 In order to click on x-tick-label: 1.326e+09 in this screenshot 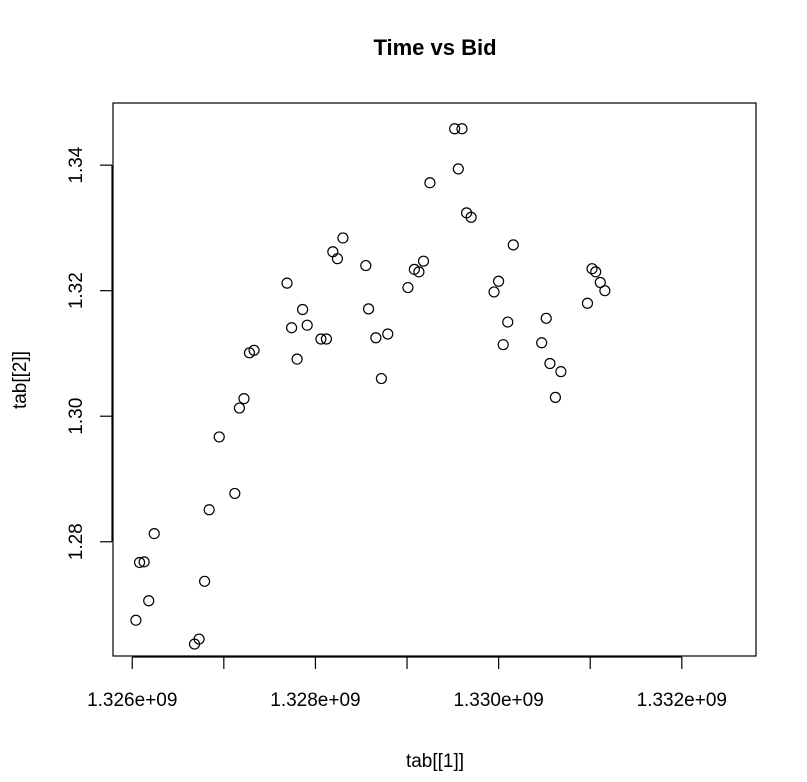, I will do `click(132, 700)`.